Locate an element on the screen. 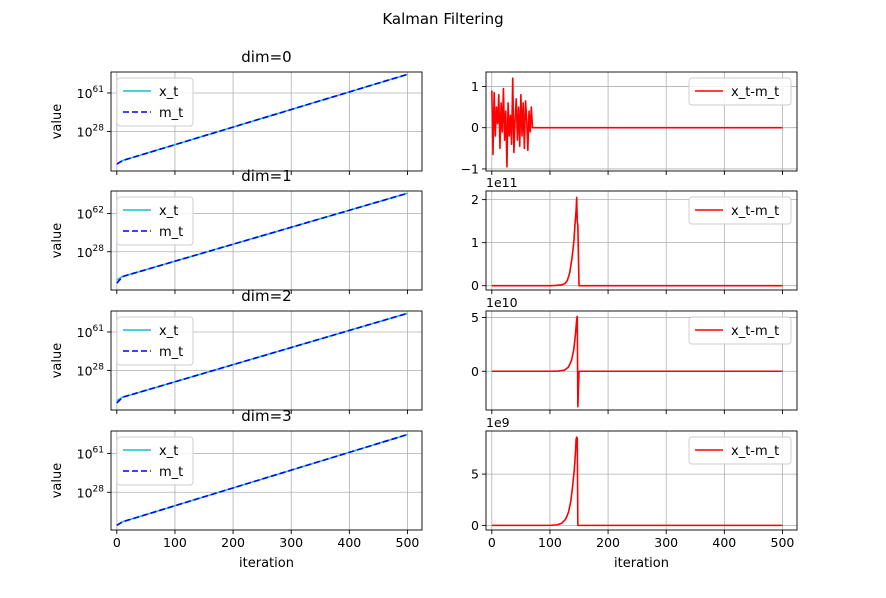 The image size is (886, 598). subplot-diff-3: 0 100 200 300 400 500 0 5 1e9 iteration x_t-m_t is located at coordinates (634, 493).